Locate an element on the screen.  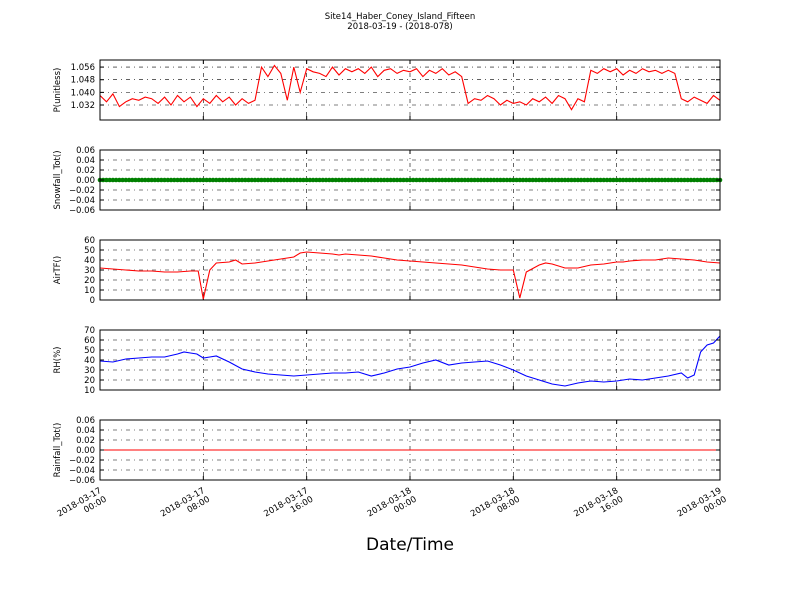
y-axis-label: AirTF() is located at coordinates (58, 270).